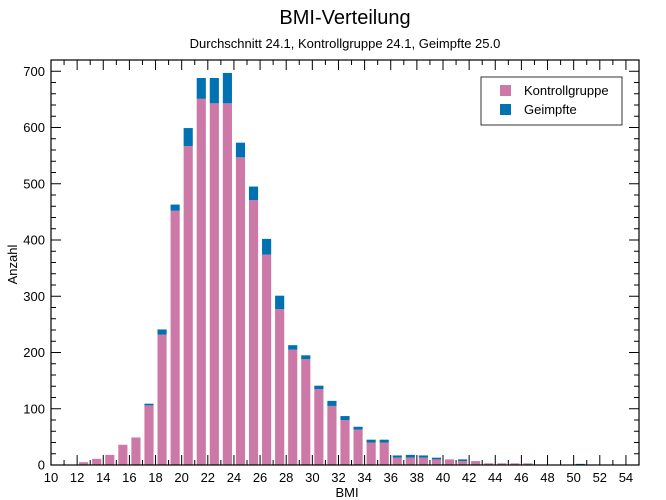 The height and width of the screenshot is (500, 666). Describe the element at coordinates (390, 477) in the screenshot. I see `x-tick-label: 36` at that location.